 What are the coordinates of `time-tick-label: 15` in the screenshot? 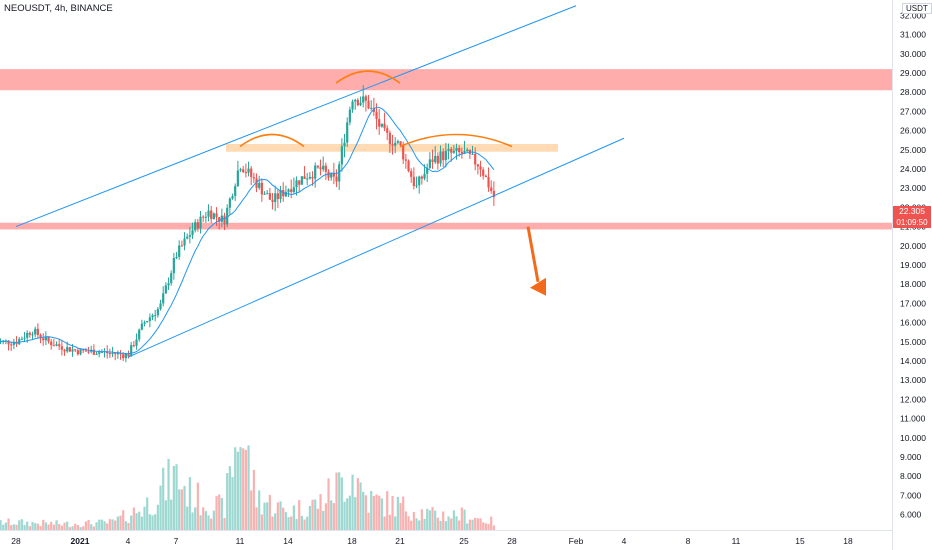 It's located at (800, 541).